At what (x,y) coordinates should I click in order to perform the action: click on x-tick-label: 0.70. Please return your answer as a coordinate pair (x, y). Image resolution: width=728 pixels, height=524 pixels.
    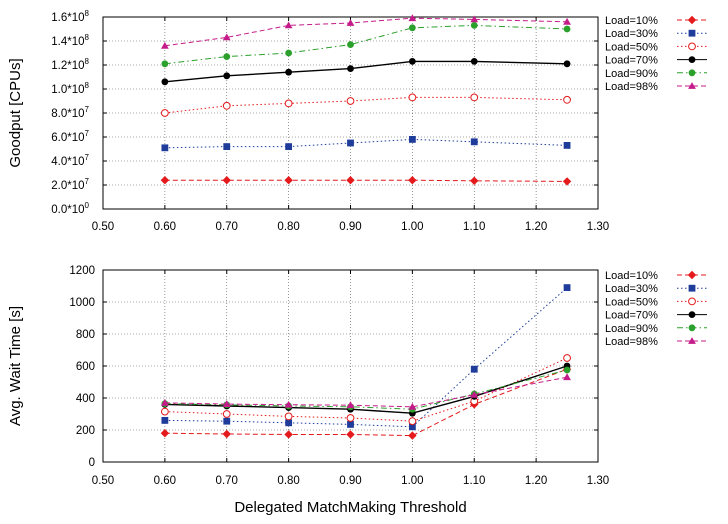
    Looking at the image, I should click on (227, 481).